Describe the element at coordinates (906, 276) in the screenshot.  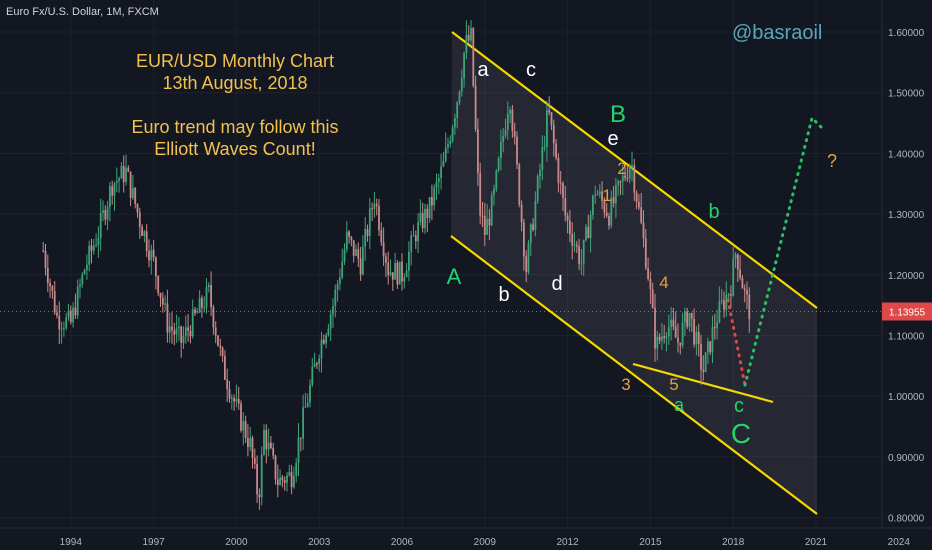
I see `y-tick-label: 1.20000` at that location.